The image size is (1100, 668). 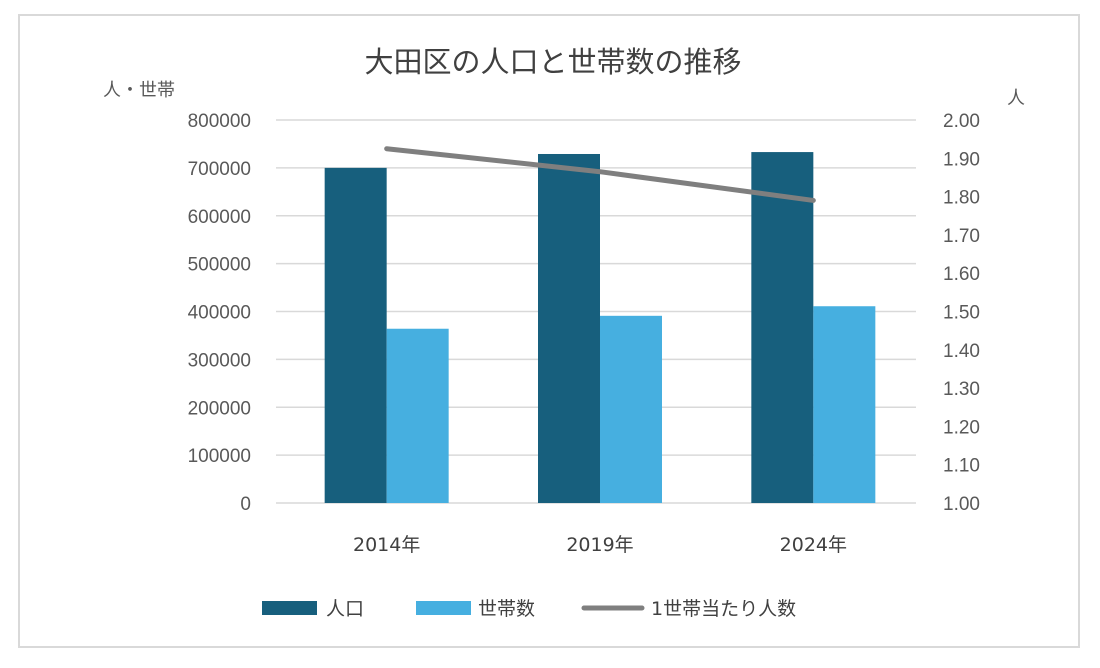 I want to click on legend-swatch-世帯数, so click(x=443, y=608).